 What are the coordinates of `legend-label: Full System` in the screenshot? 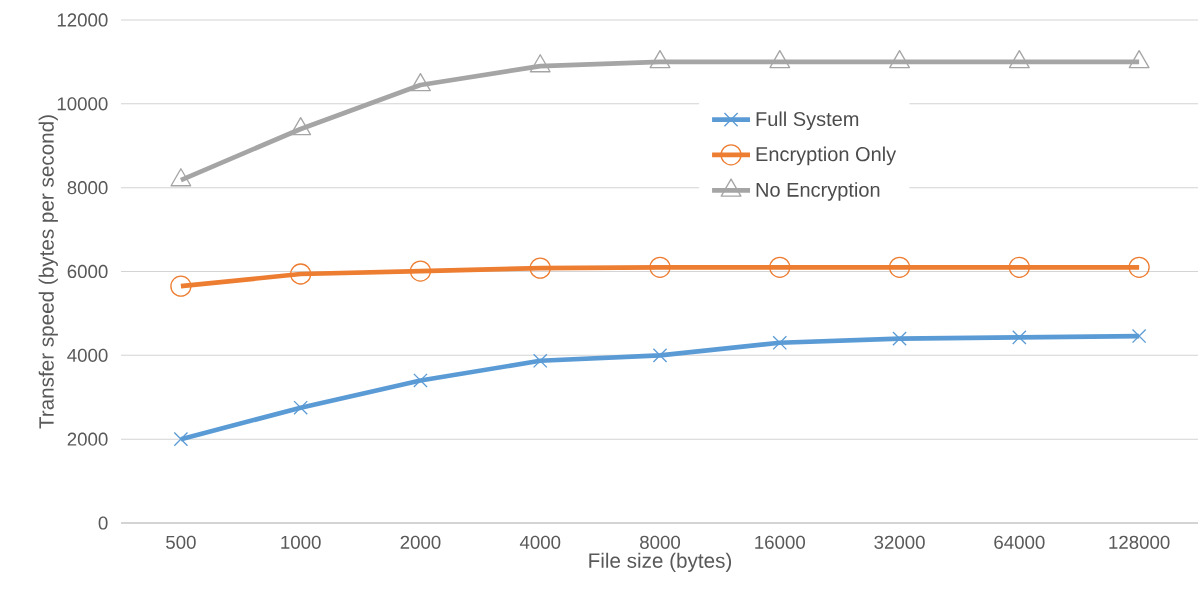 It's located at (807, 121).